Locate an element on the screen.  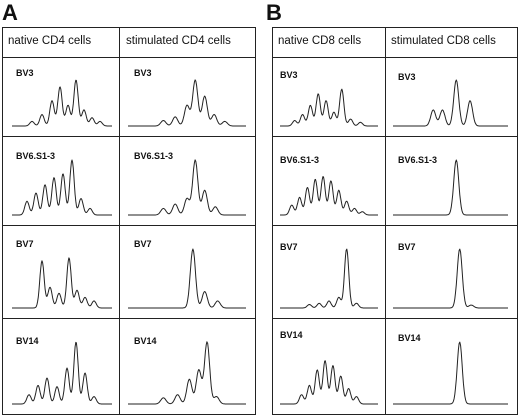
panel-a-row-label-native: BV7 is located at coordinates (25, 244).